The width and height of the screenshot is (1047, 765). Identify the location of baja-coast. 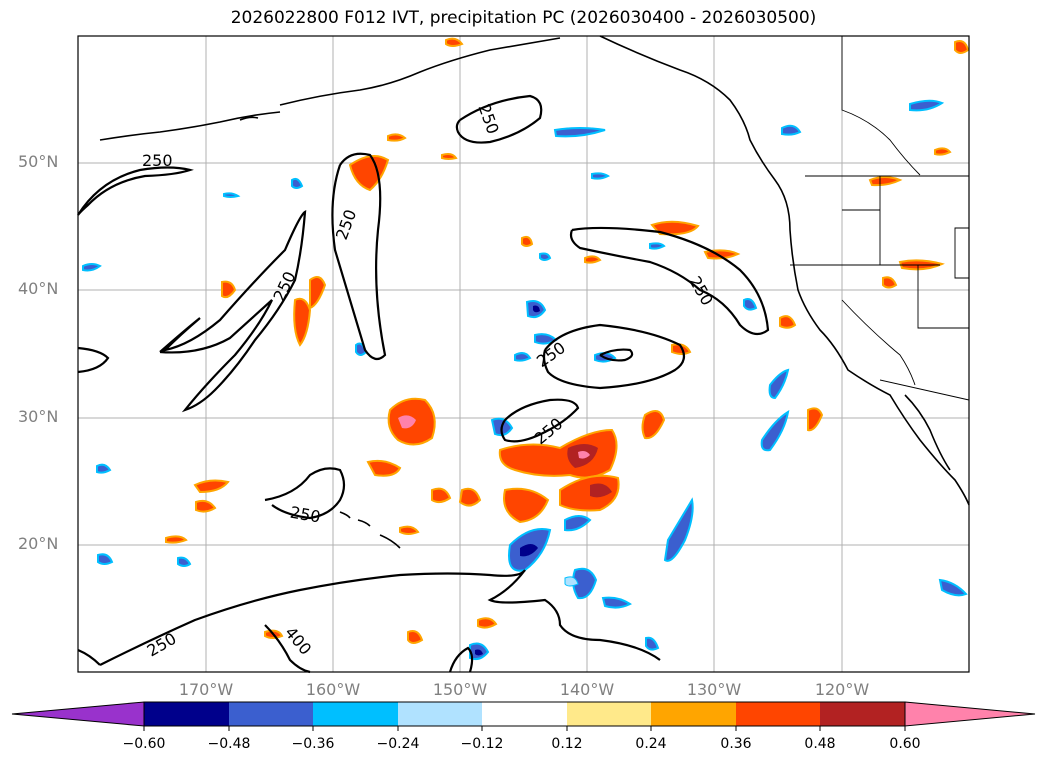
(927, 432).